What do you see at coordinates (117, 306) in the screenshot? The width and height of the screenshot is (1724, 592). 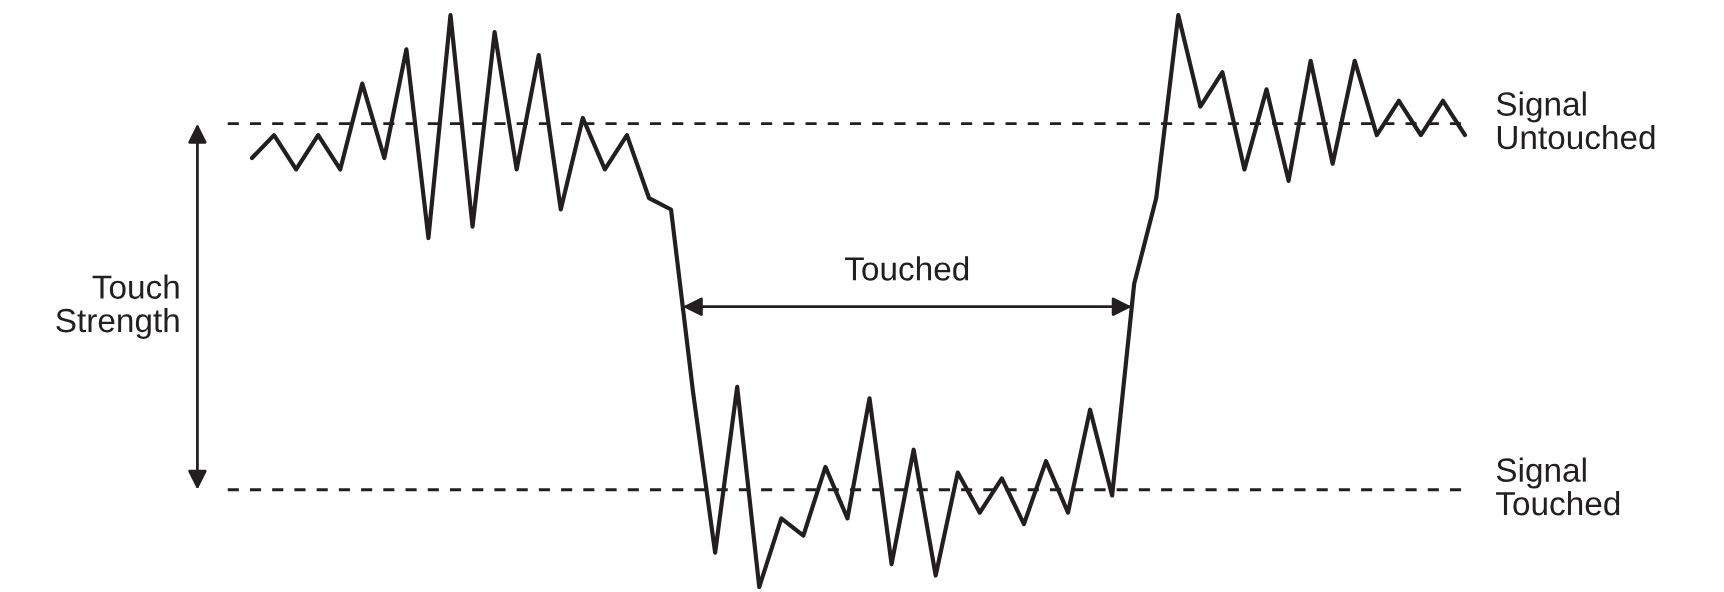 I see `text: Touch Strength` at bounding box center [117, 306].